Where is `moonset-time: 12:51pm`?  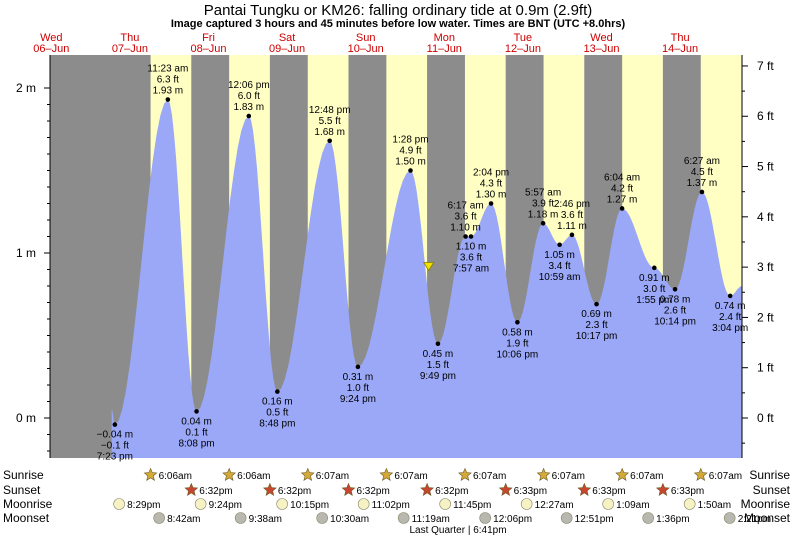
moonset-time: 12:51pm is located at coordinates (594, 519).